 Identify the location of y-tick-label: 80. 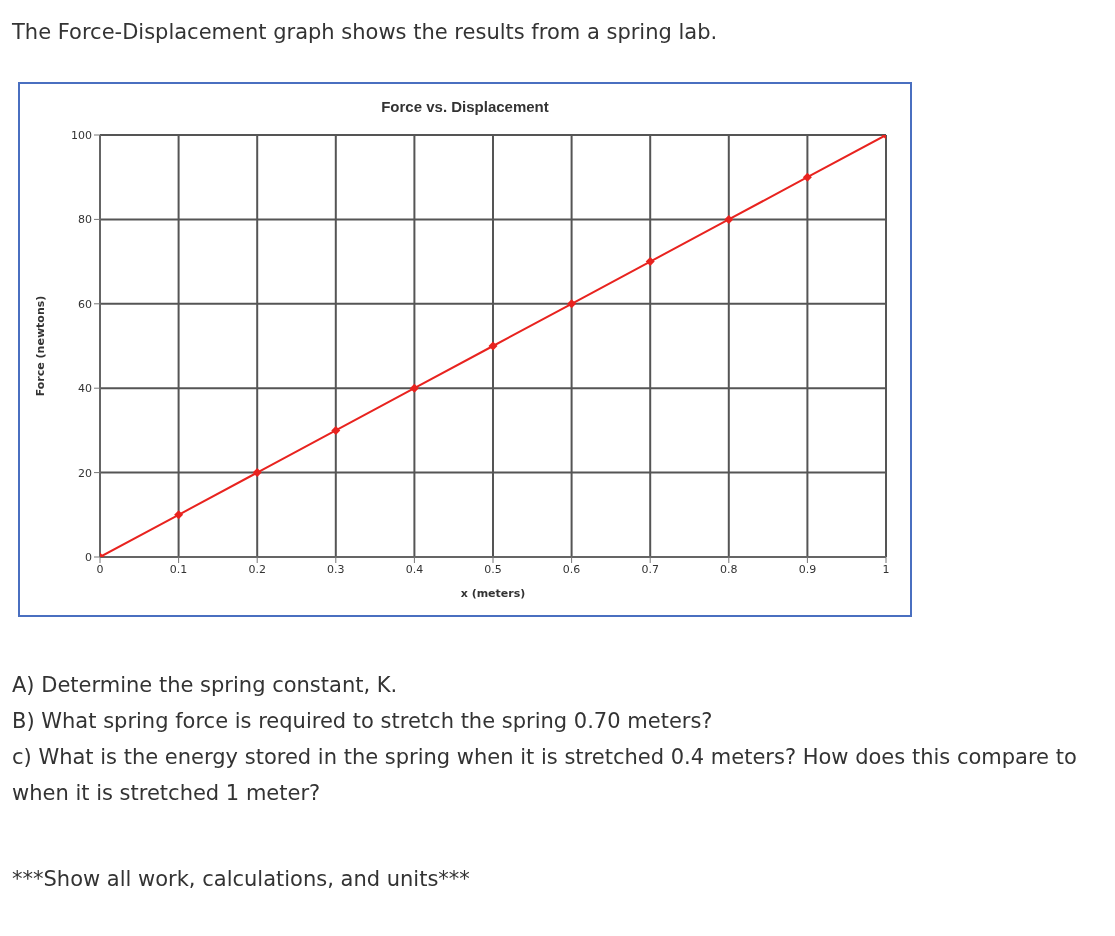
(85, 220).